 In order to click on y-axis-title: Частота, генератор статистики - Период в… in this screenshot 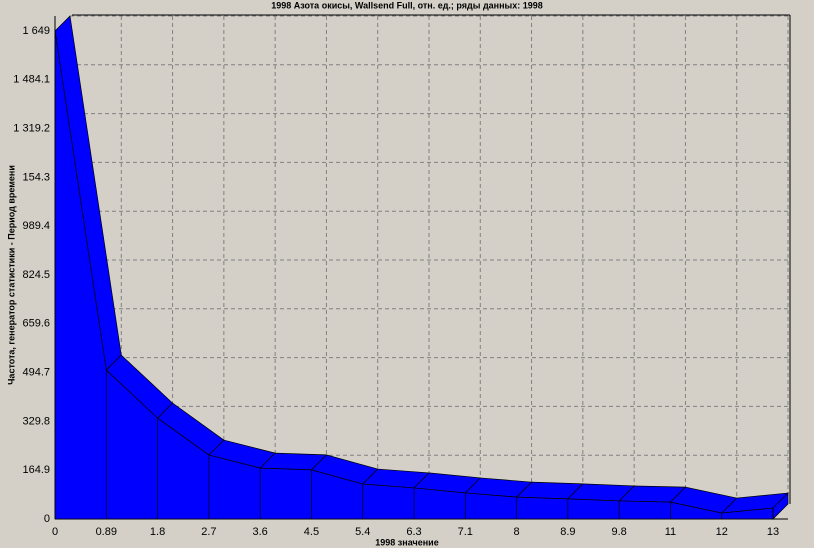, I will do `click(11, 275)`.